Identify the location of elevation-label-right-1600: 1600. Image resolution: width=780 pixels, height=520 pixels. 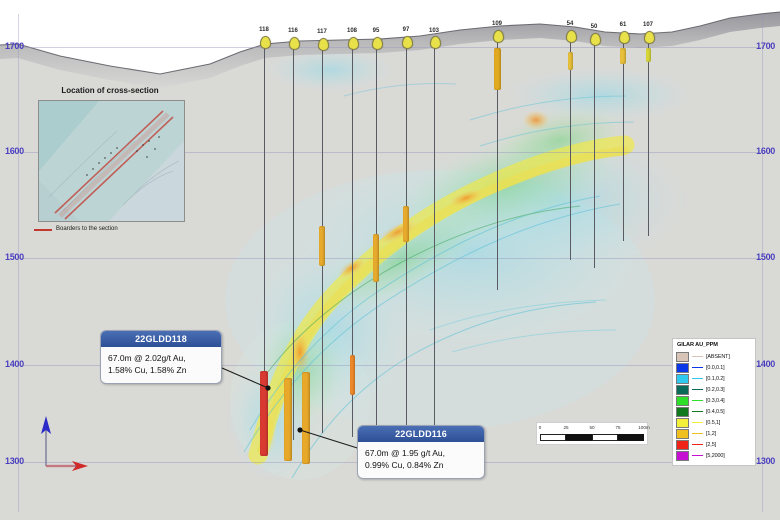
(765, 151).